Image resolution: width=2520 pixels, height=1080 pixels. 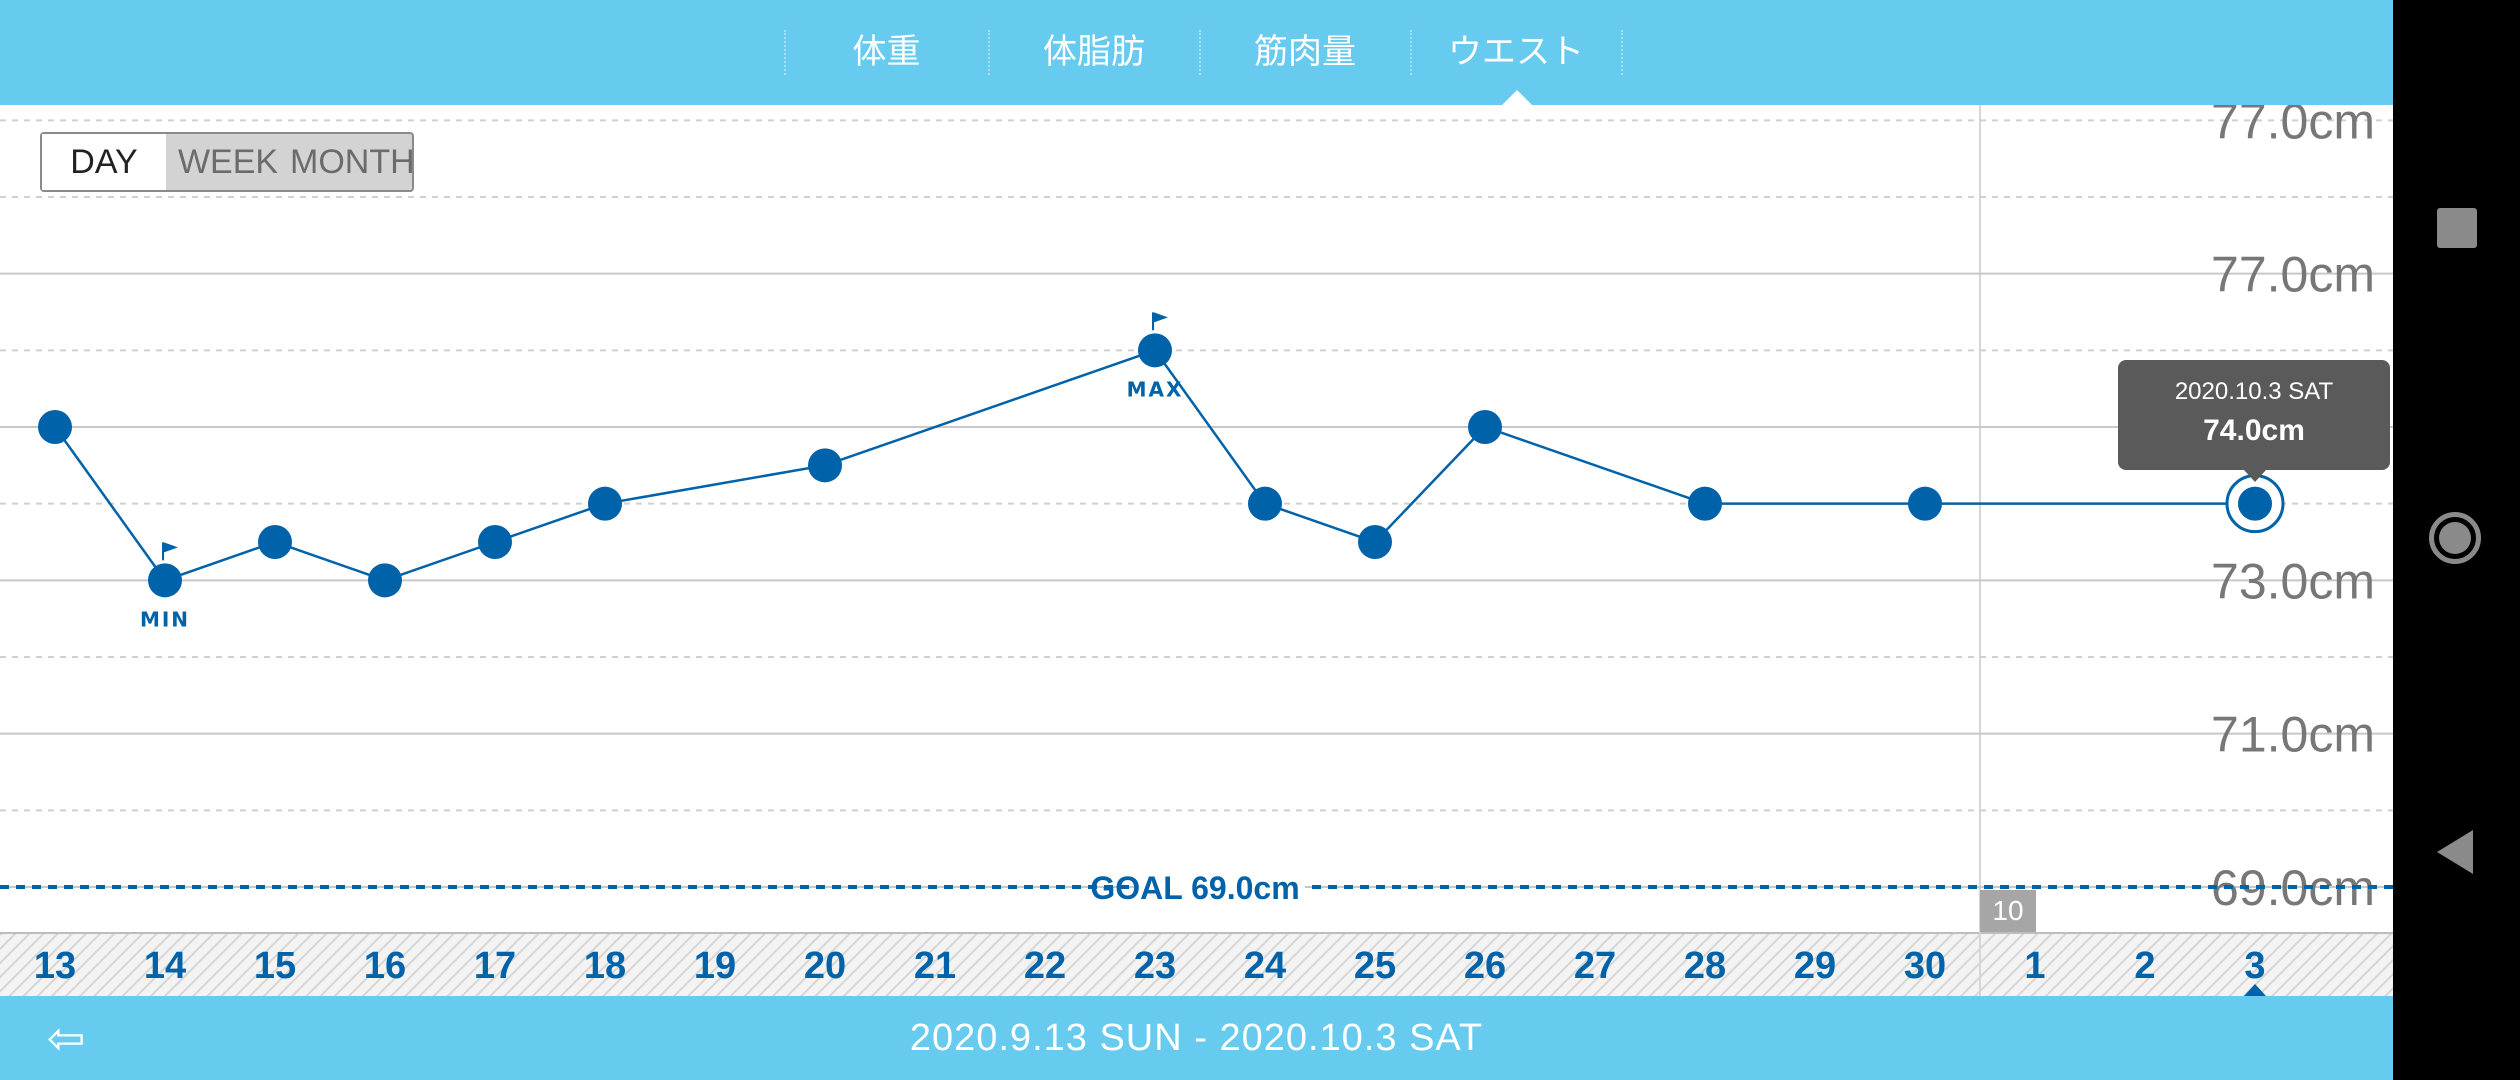 I want to click on month-marker: 10, so click(x=2008, y=911).